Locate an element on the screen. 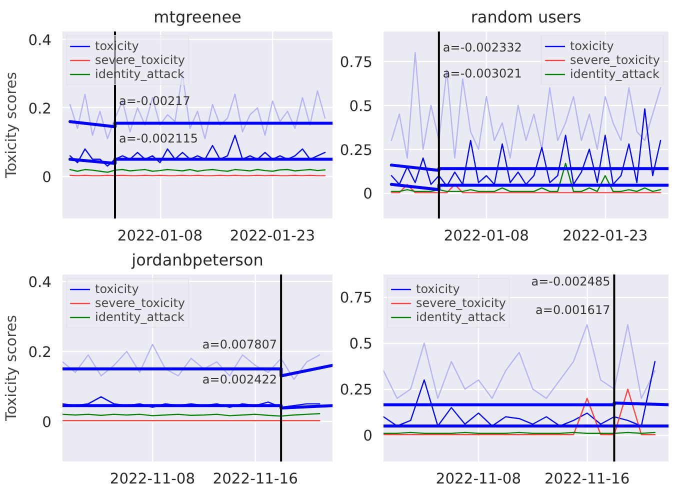  chart-title: mtgreenee is located at coordinates (198, 17).